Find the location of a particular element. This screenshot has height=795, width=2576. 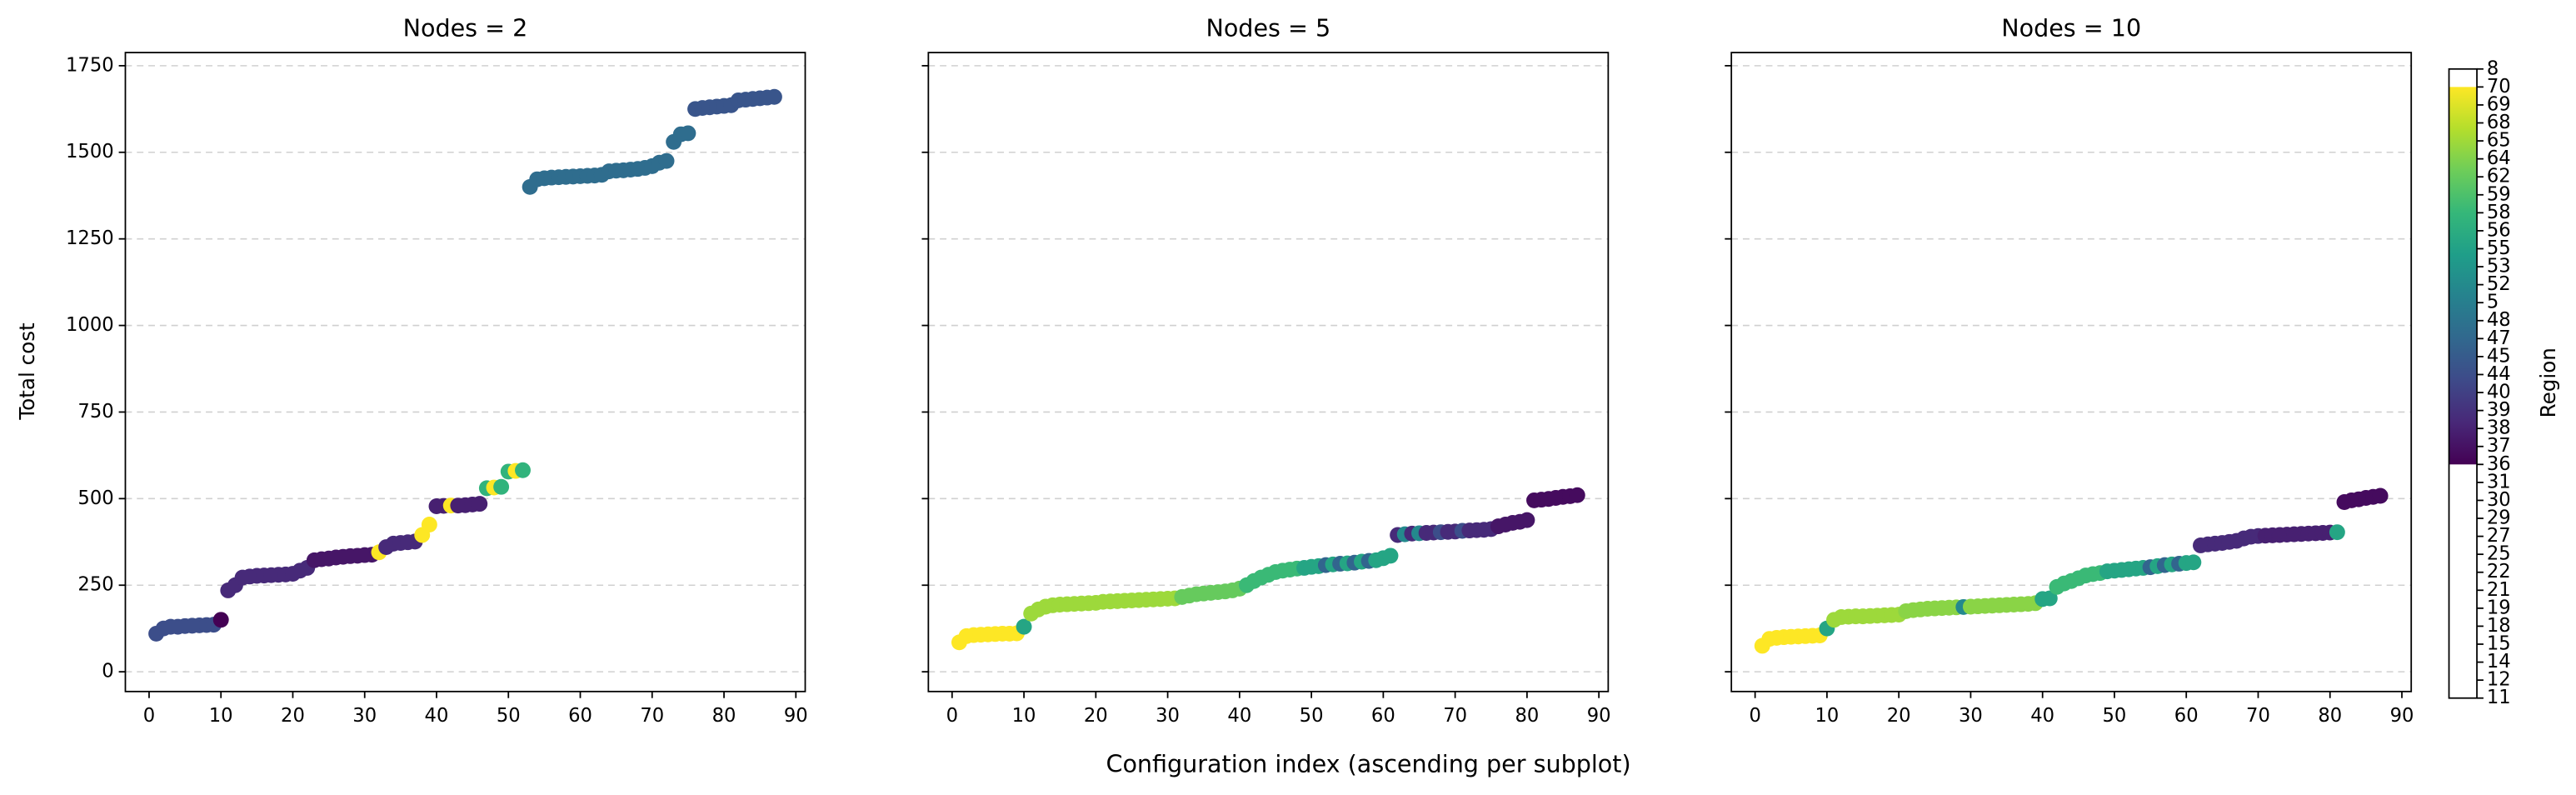

colorbar-fill is located at coordinates (2463, 276).